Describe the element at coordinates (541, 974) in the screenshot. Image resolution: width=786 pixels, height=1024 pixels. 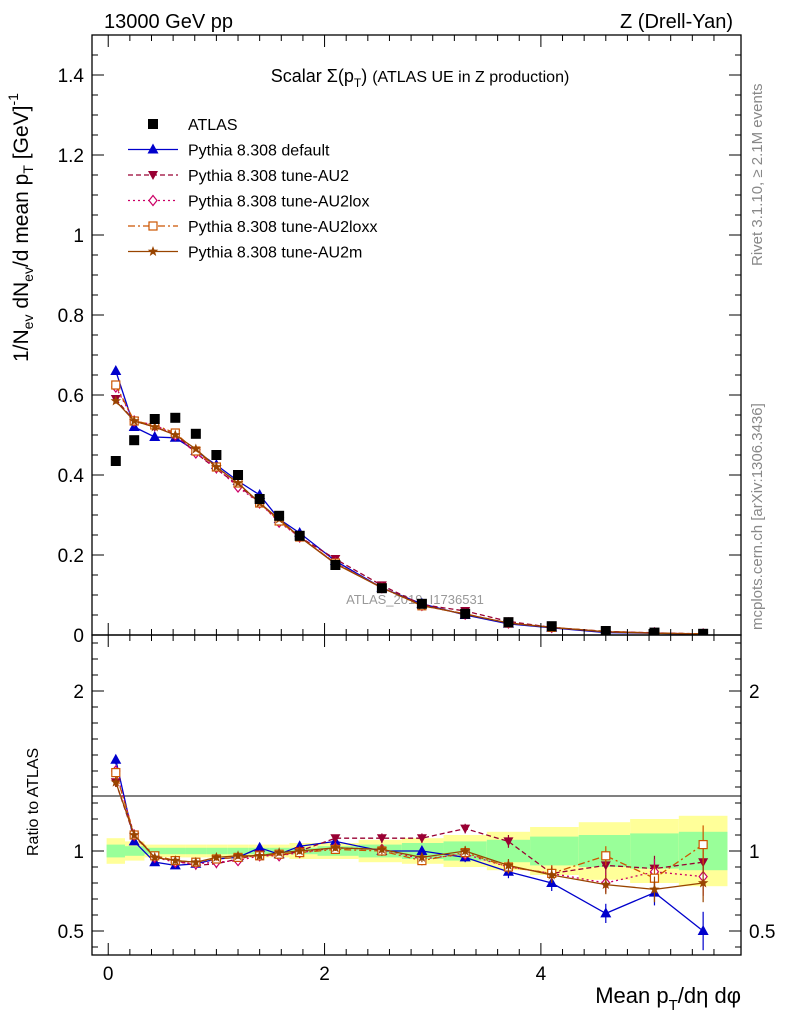
I see `x-tick-label: 4` at that location.